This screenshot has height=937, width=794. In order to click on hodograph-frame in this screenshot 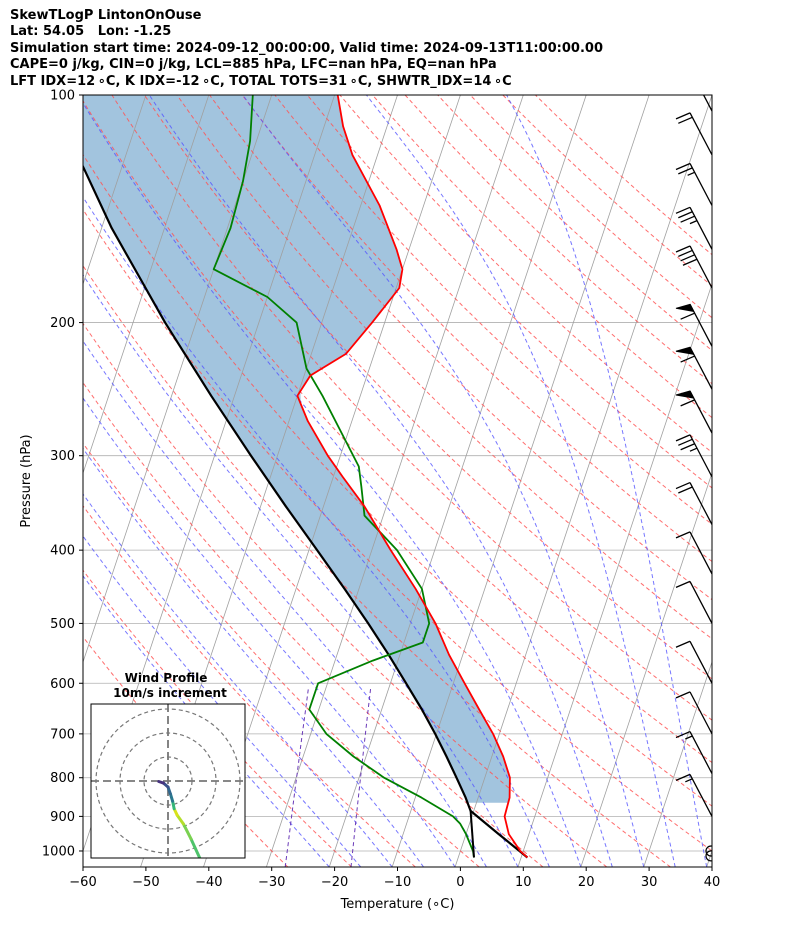, I will do `click(168, 781)`.